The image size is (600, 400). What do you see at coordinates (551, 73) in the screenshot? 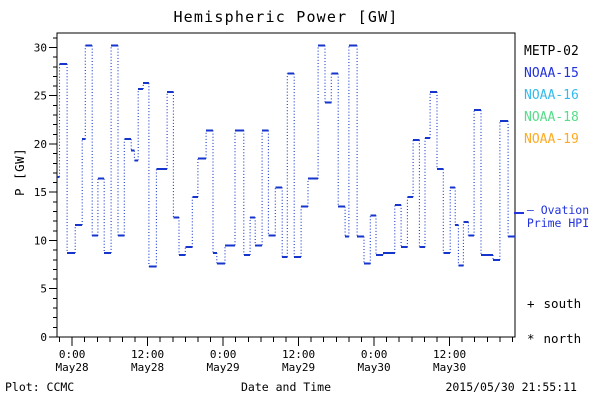
I see `legend-item-noaa-15: NOAA-15` at bounding box center [551, 73].